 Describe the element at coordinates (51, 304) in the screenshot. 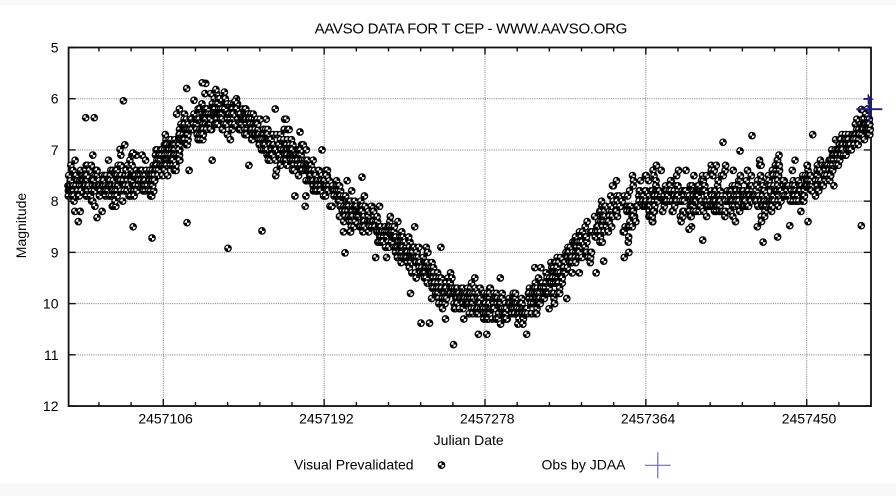

I see `svg-text: 10` at that location.